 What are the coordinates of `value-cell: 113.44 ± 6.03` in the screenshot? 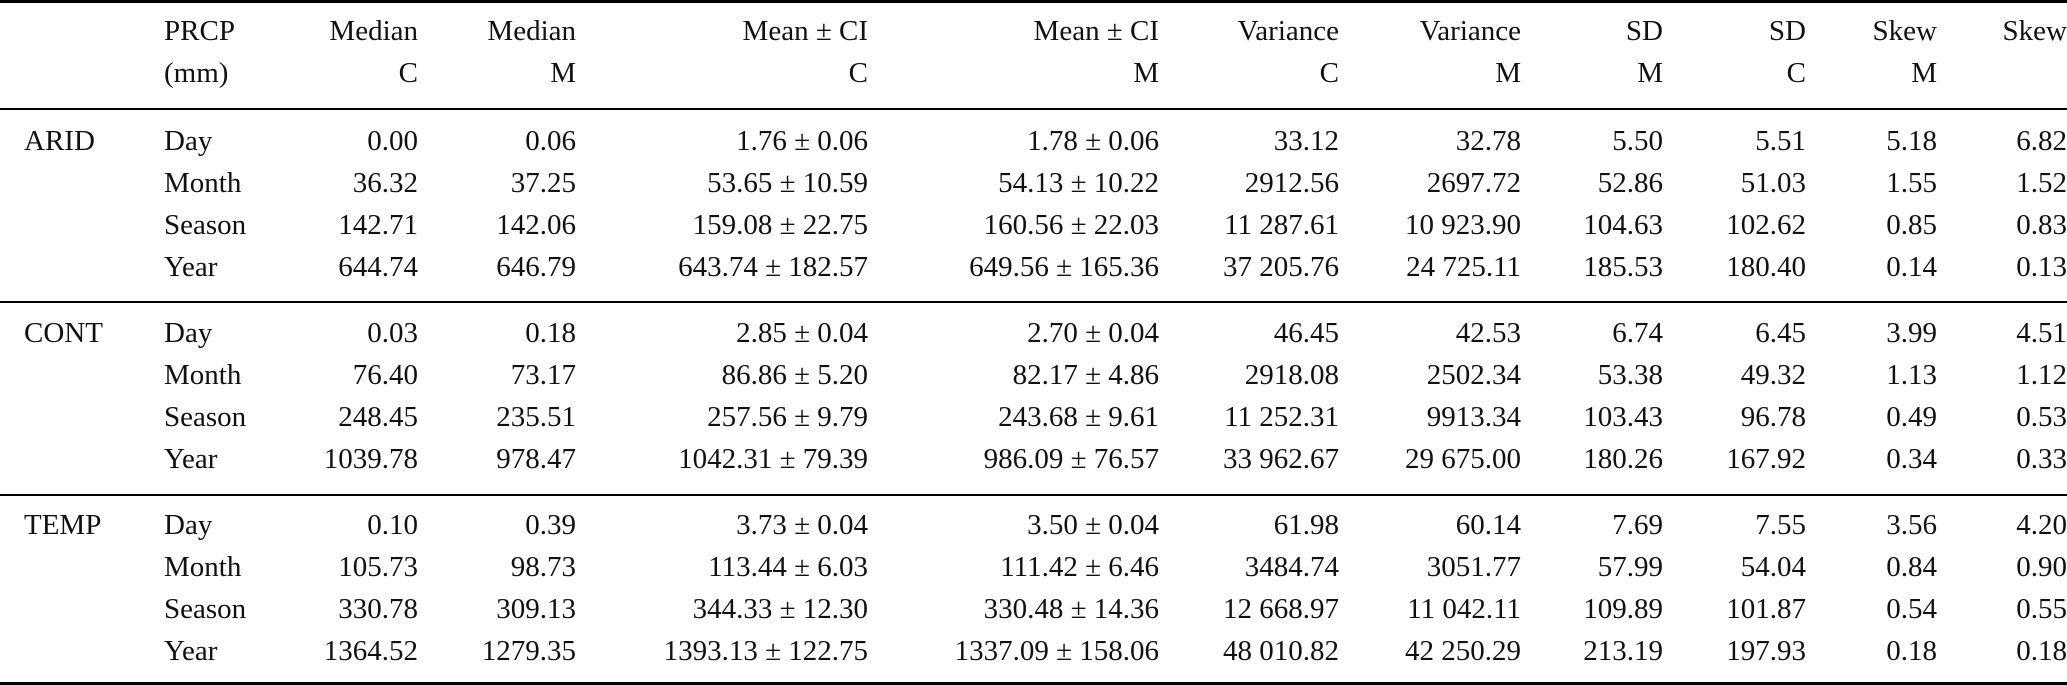 It's located at (788, 567).